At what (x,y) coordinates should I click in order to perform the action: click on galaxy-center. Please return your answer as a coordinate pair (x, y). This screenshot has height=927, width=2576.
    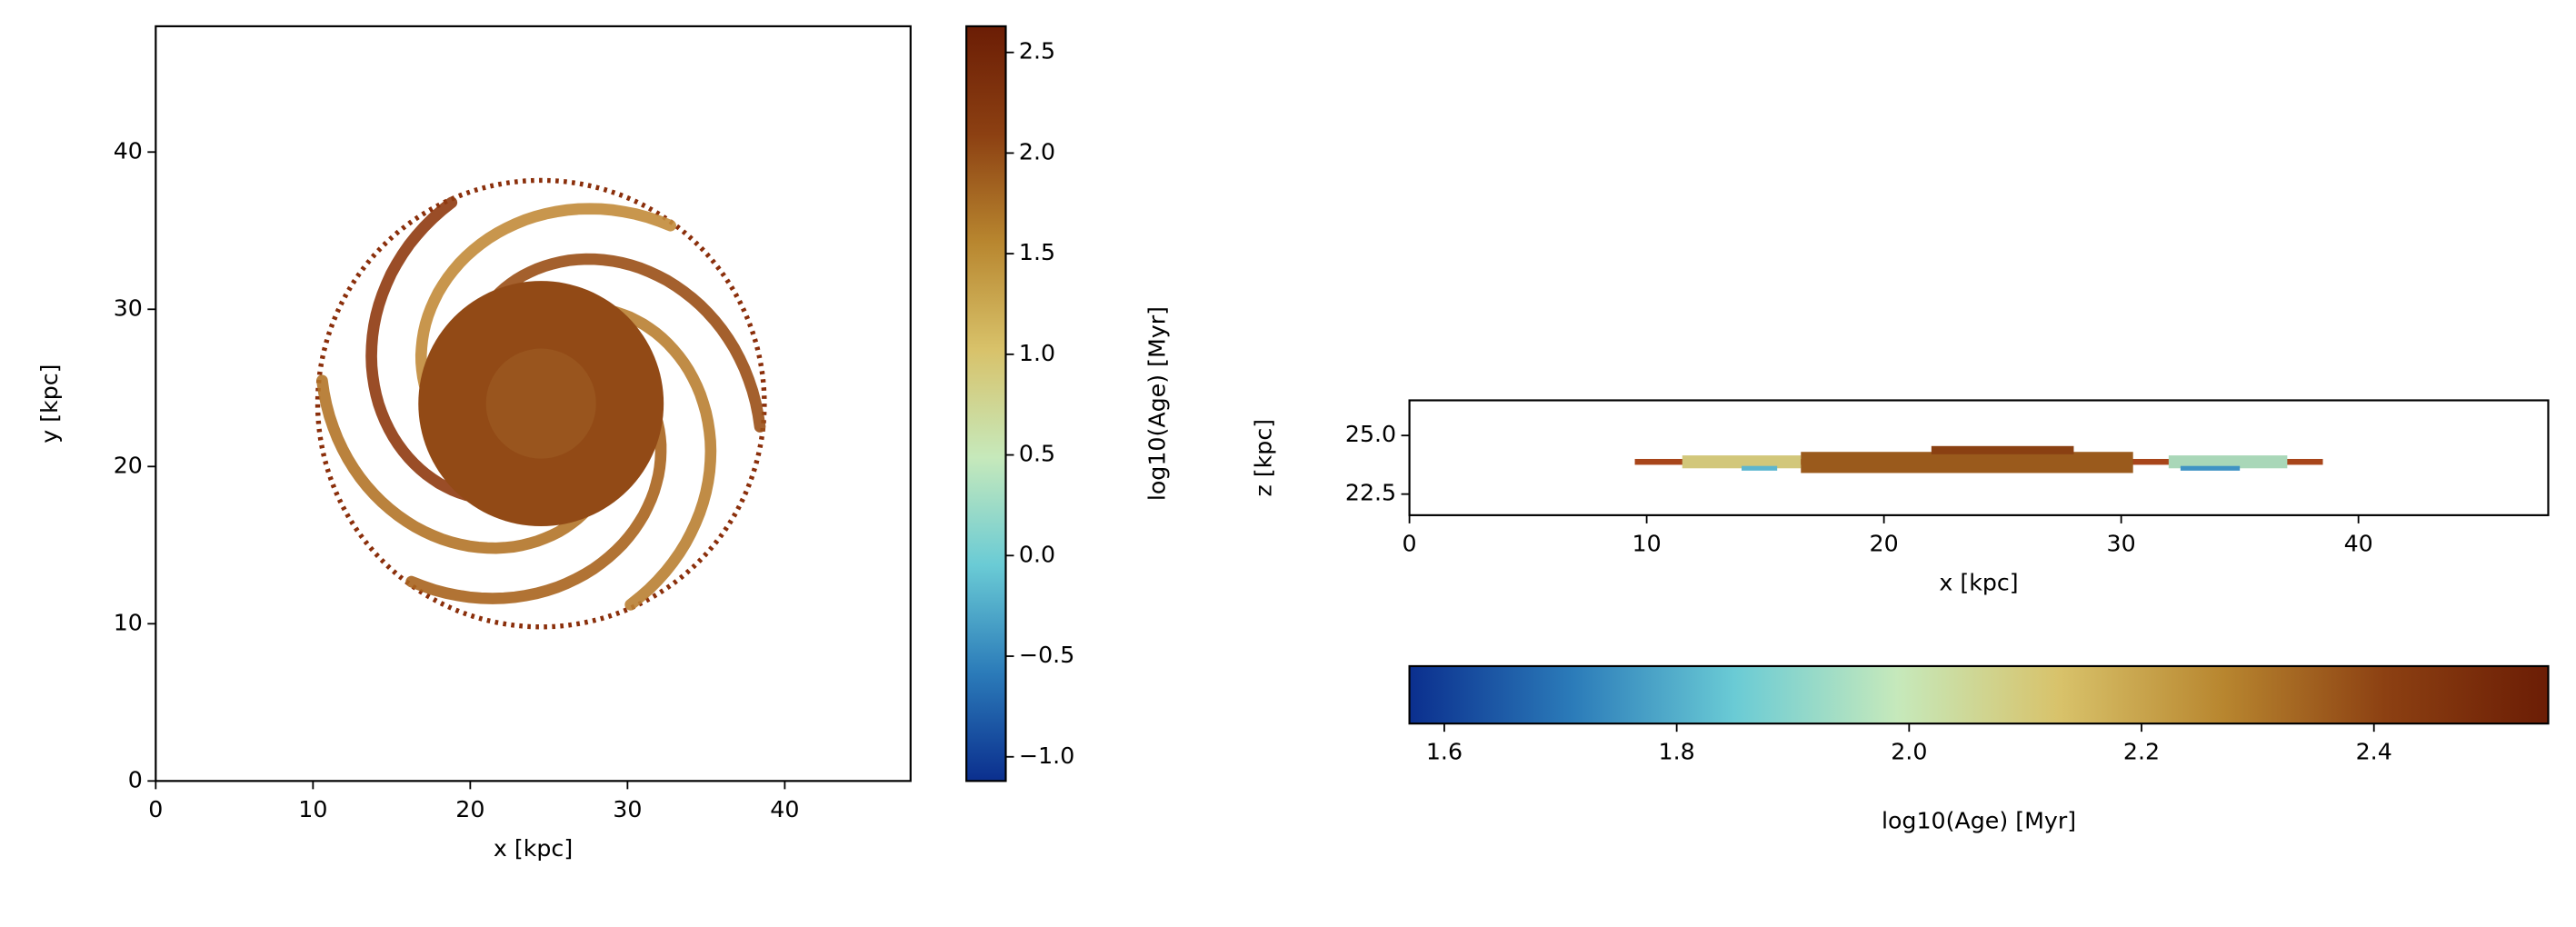
    Looking at the image, I should click on (540, 404).